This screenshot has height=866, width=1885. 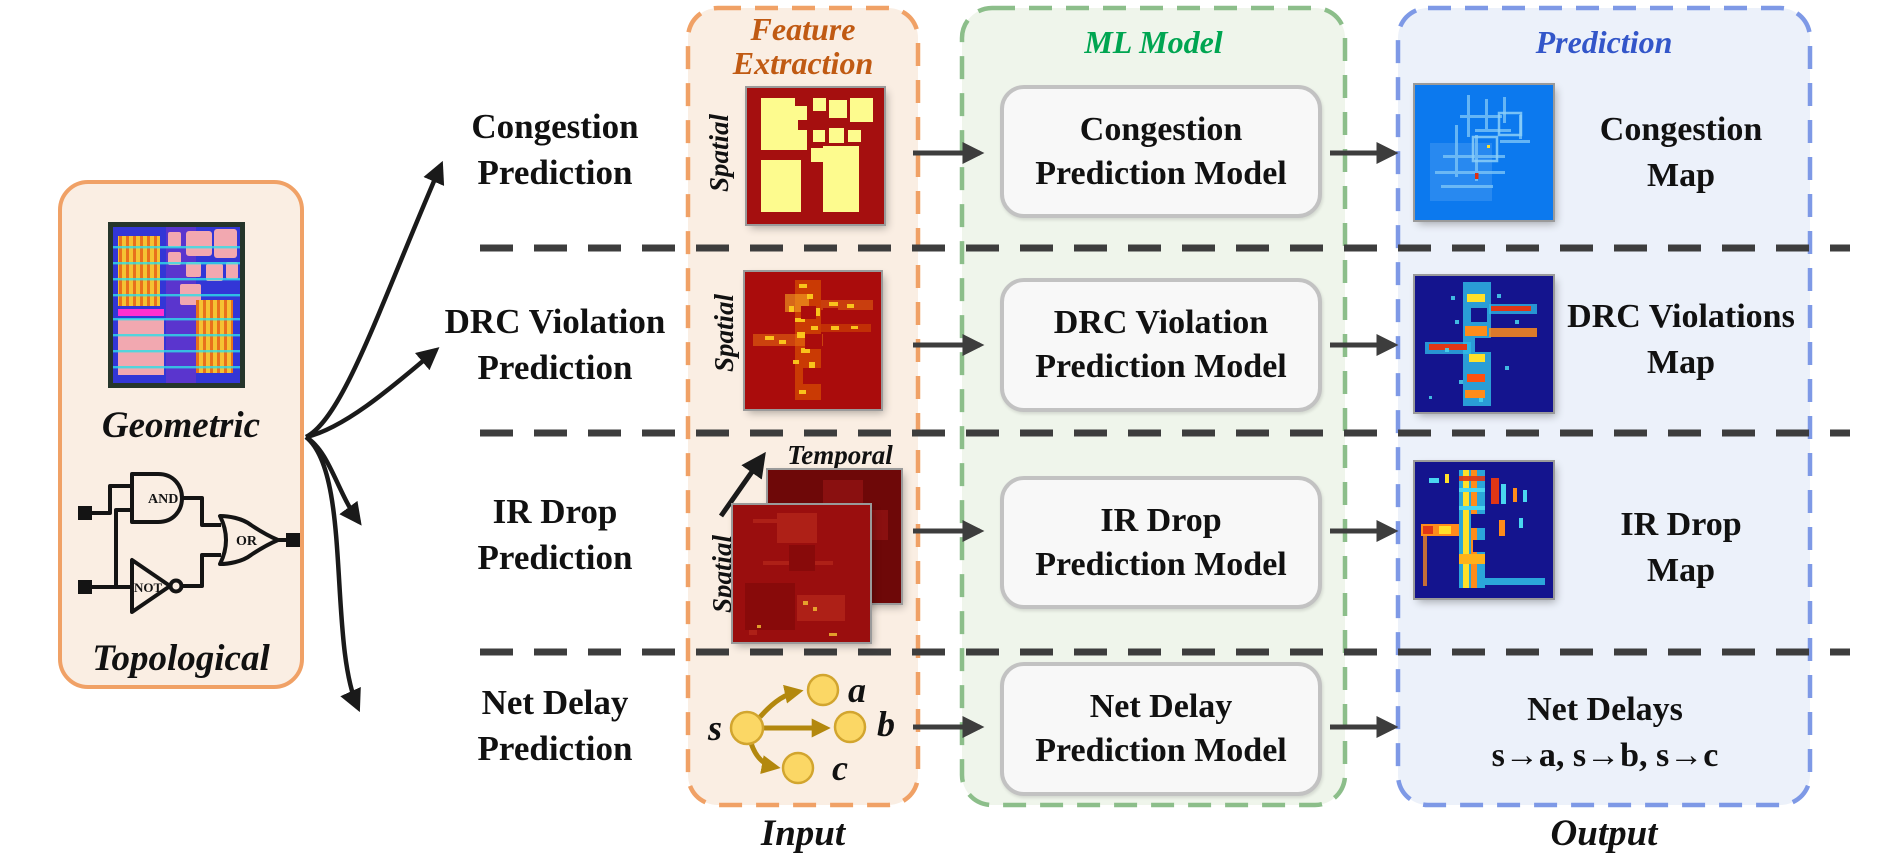 What do you see at coordinates (1484, 152) in the screenshot?
I see `congestion-map-image` at bounding box center [1484, 152].